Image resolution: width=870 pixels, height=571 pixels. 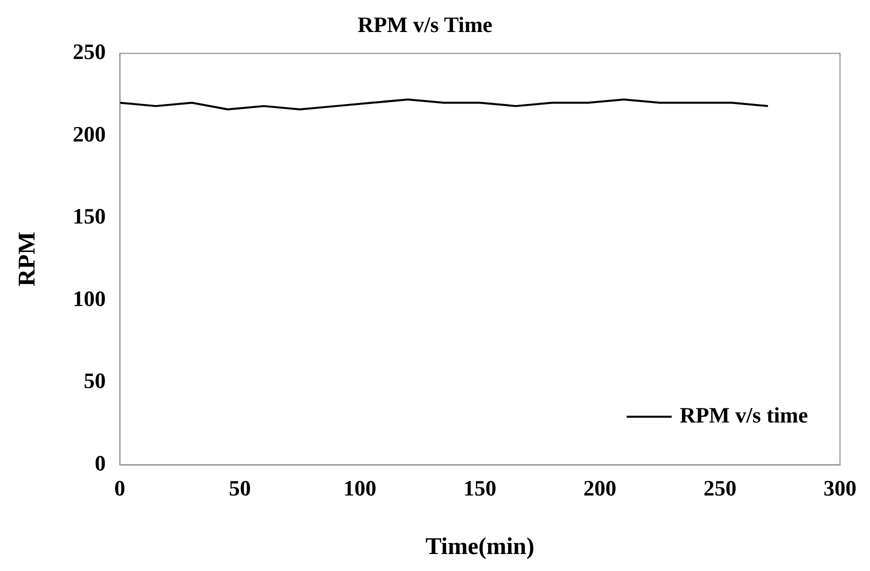 I want to click on y-tick-label: 100, so click(x=89, y=298).